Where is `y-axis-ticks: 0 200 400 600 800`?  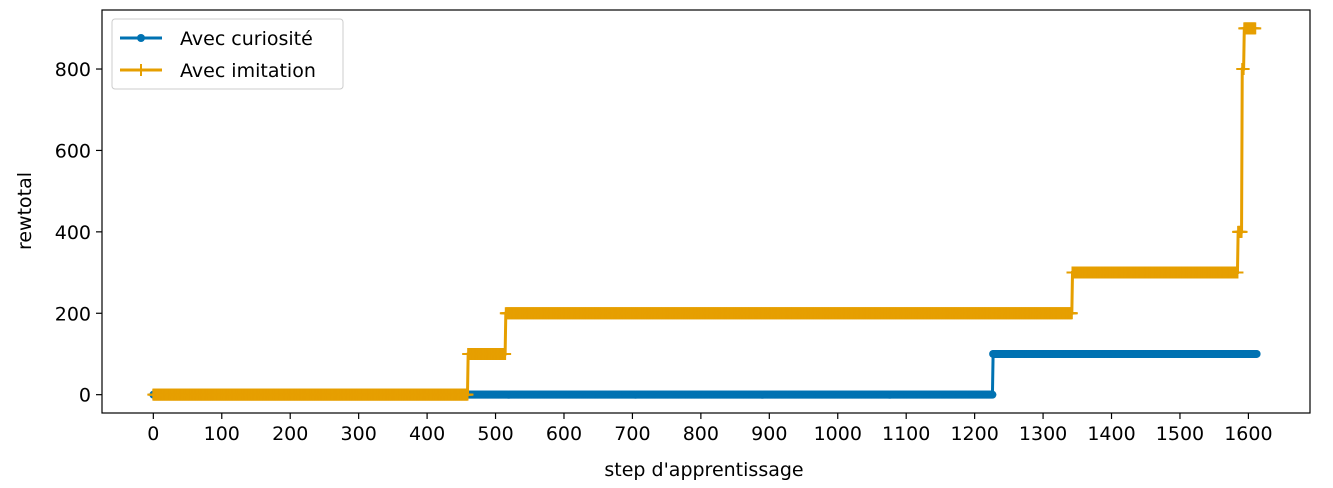 y-axis-ticks: 0 200 400 600 800 is located at coordinates (78, 233).